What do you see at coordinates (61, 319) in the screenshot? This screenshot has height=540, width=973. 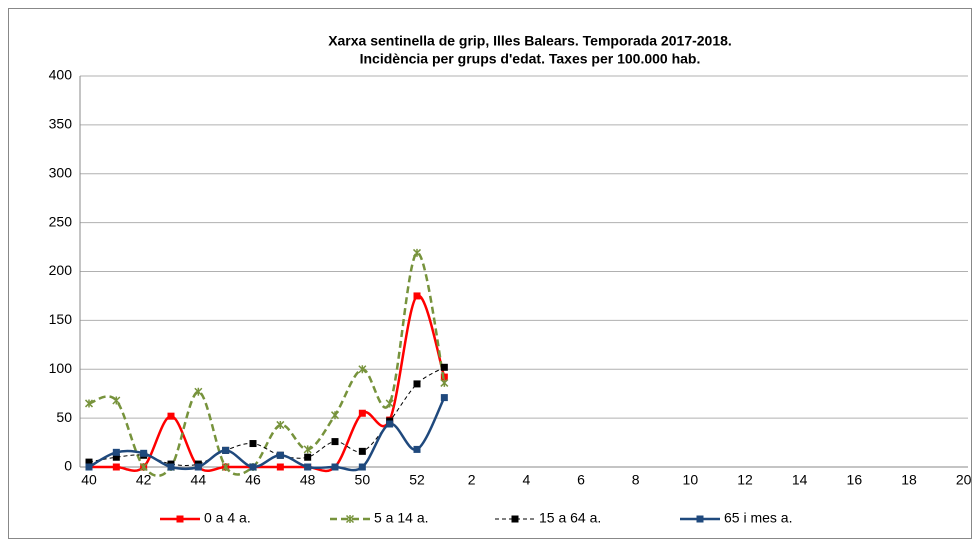 I see `y-tick-label: 150` at bounding box center [61, 319].